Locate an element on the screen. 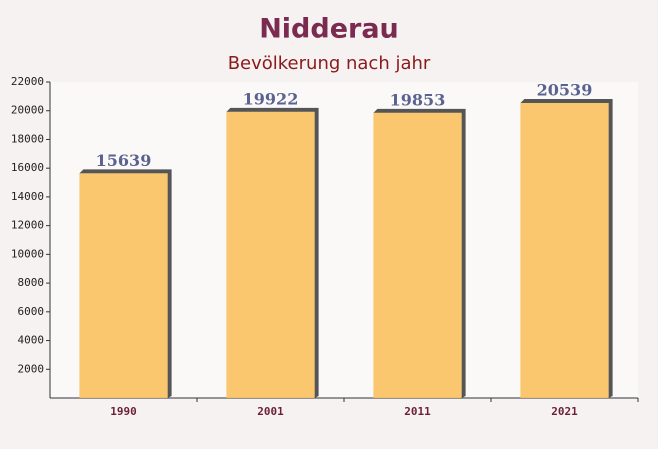 This screenshot has height=449, width=658. value-label: 20539 is located at coordinates (565, 89).